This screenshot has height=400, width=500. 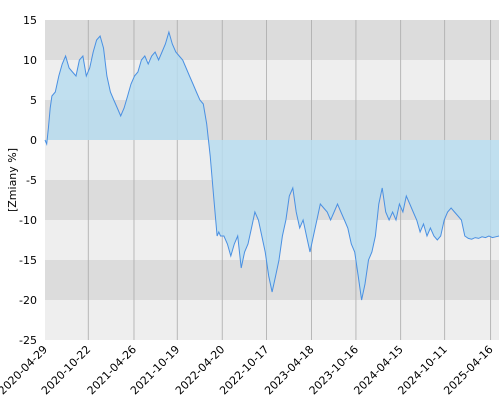 I want to click on y-tick-label: -15, so click(x=28, y=260).